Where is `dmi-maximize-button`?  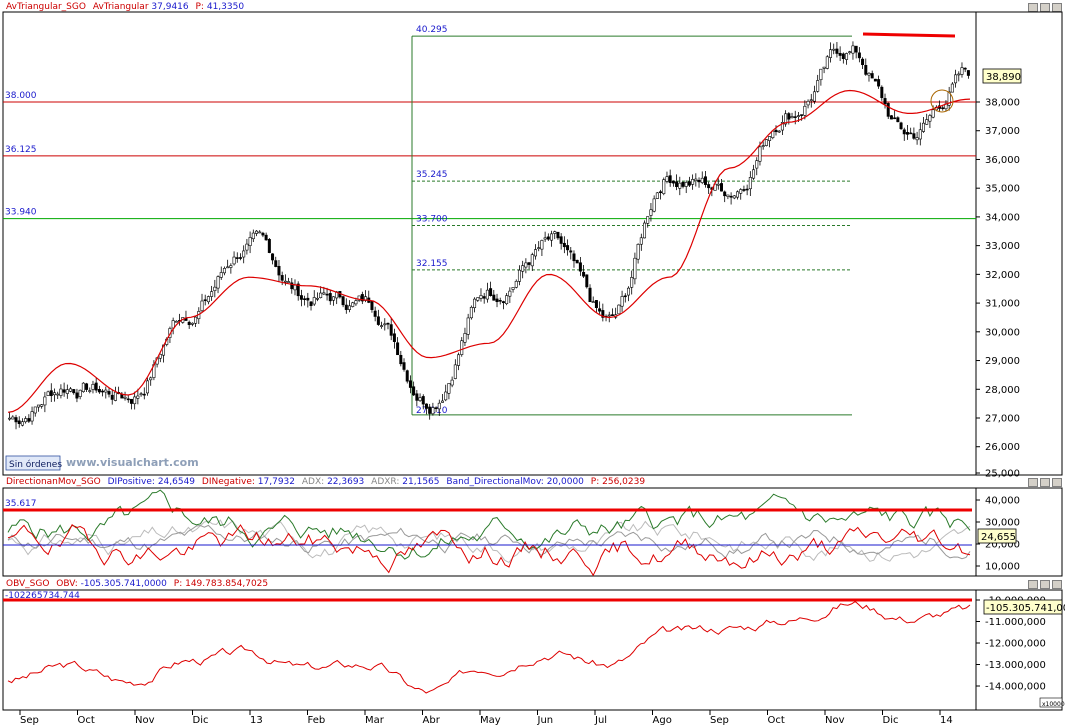
dmi-maximize-button is located at coordinates (1045, 482).